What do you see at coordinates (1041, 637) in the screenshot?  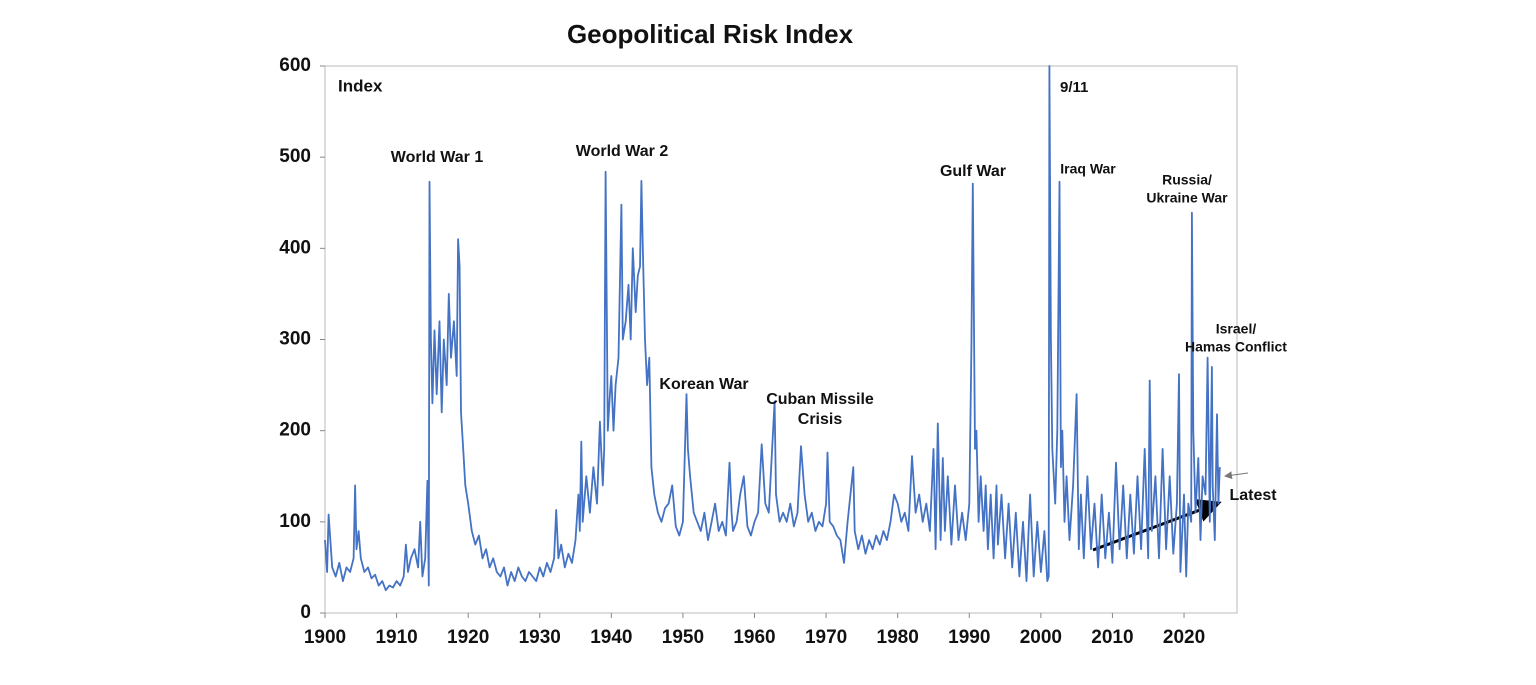 I see `x-tick-label: 2000` at bounding box center [1041, 637].